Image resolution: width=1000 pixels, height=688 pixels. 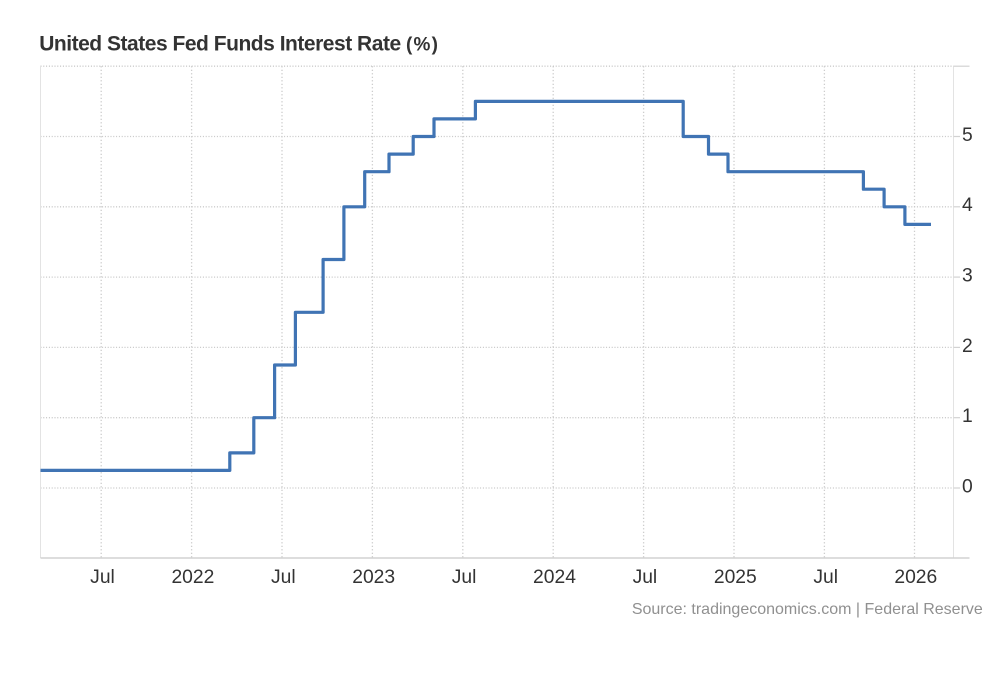 I want to click on svg-text: 1, so click(x=967, y=416).